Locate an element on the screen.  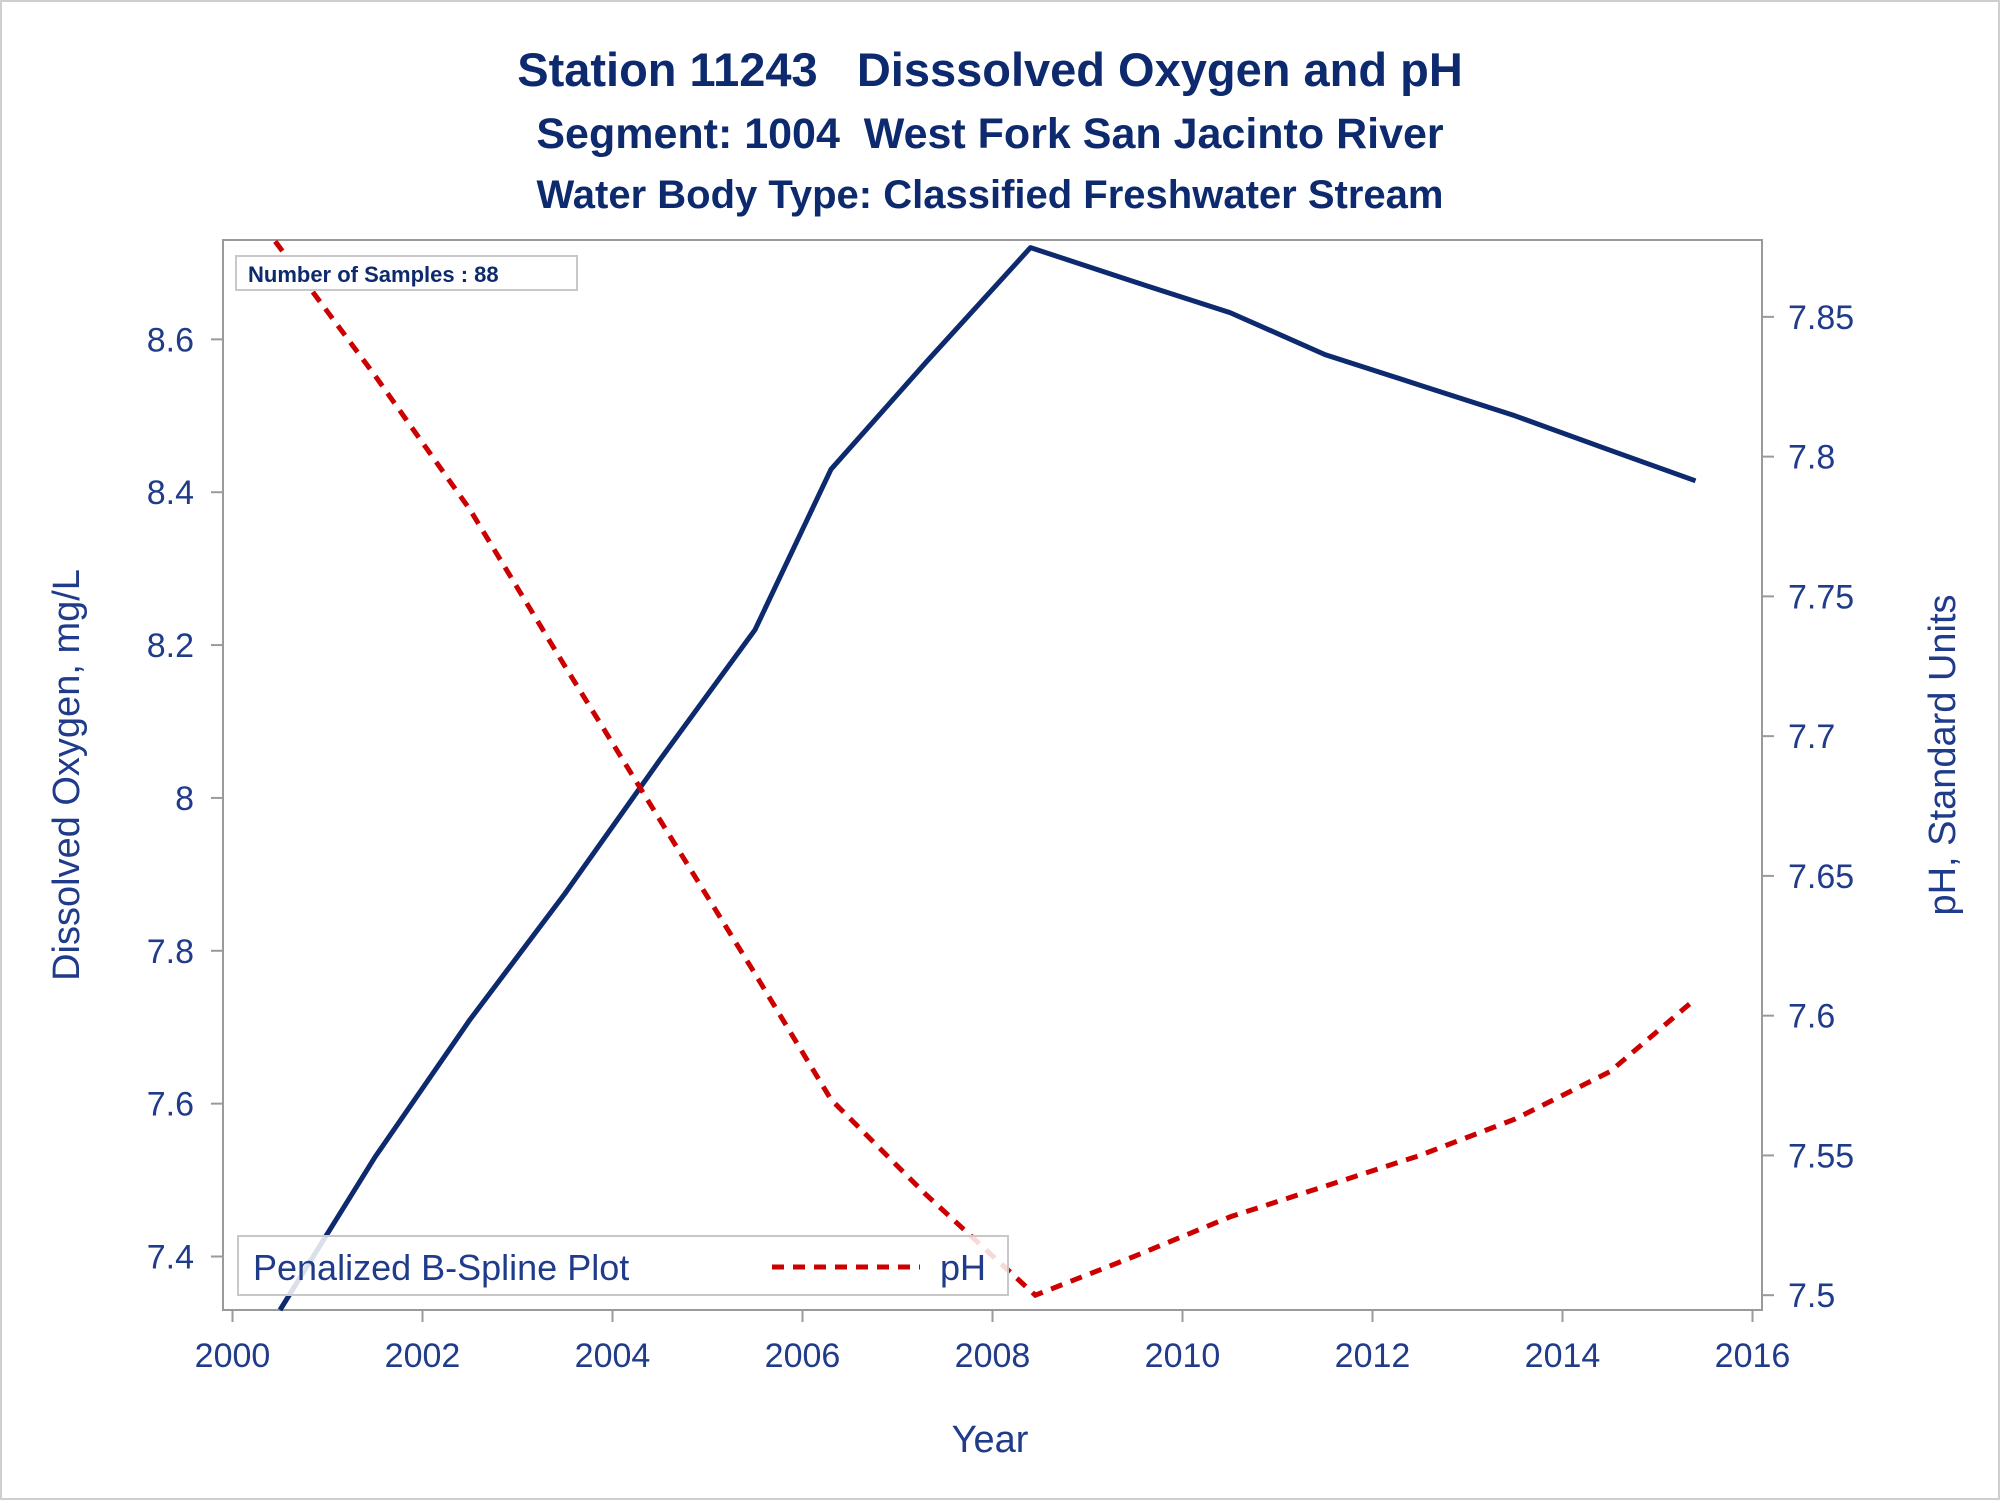
x-tick-label: 2016 is located at coordinates (1753, 1356).